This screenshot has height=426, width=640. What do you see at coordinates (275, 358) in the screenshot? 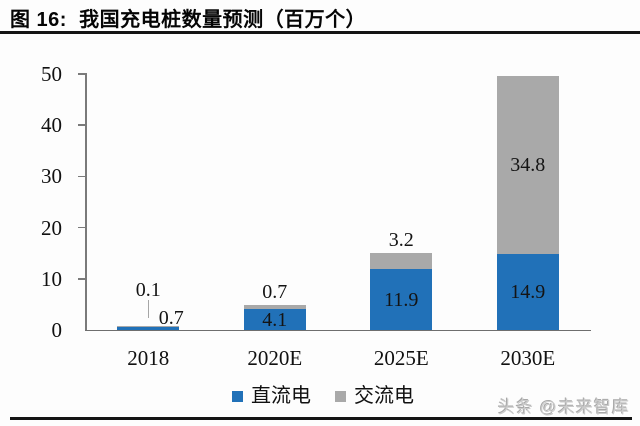
I see `x-category-label: 2020E` at bounding box center [275, 358].